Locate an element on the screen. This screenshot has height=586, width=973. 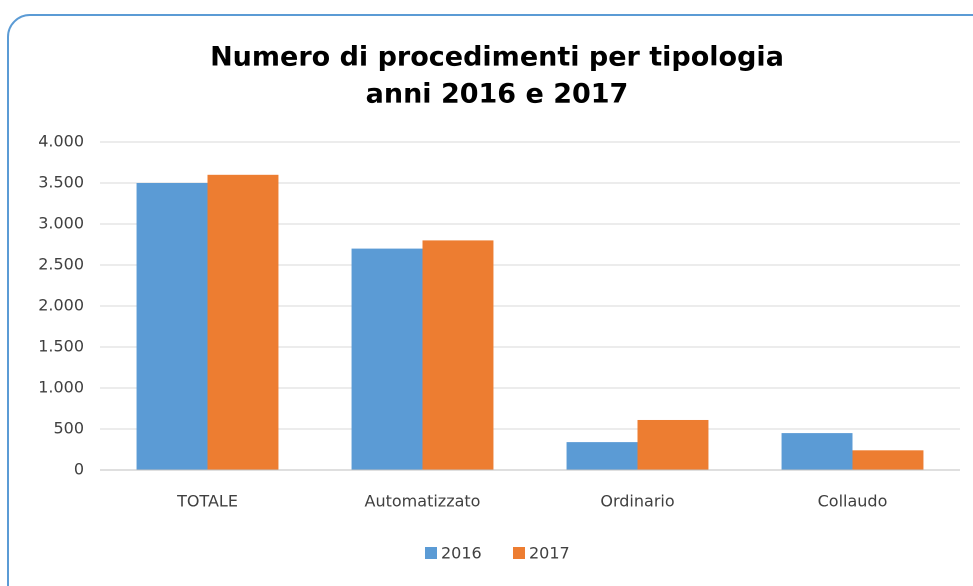
y-tick-label: 2.000 is located at coordinates (61, 305).